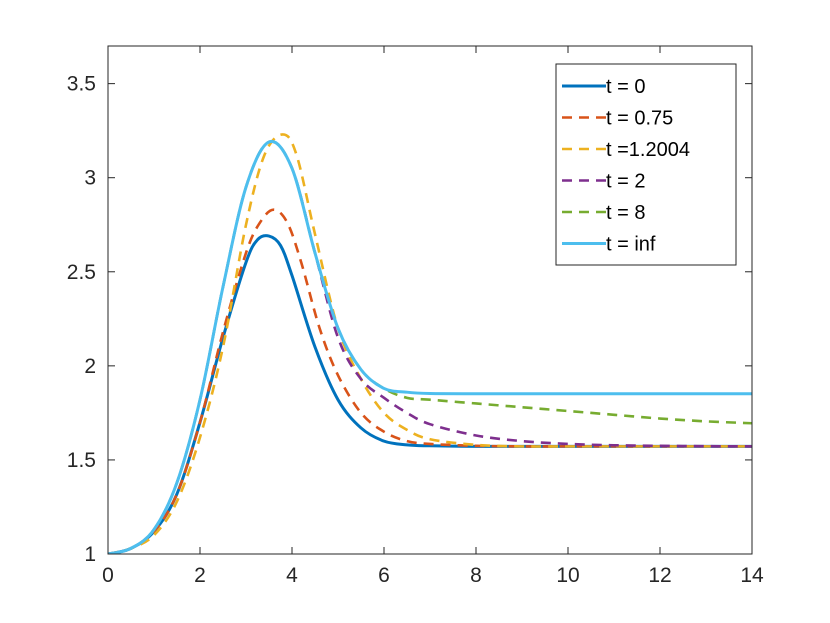 This screenshot has width=830, height=623. What do you see at coordinates (433, 575) in the screenshot?
I see `x-tick-labels: 0 2 4 6 8 10 12 14` at bounding box center [433, 575].